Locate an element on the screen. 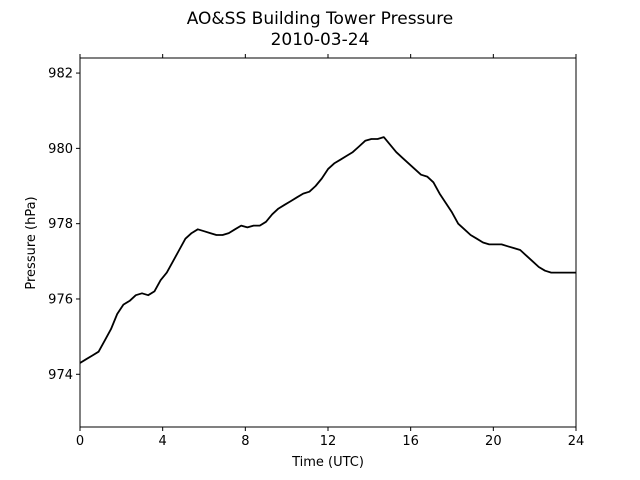 This screenshot has height=480, width=640. y-tick-label: 978 is located at coordinates (60, 224).